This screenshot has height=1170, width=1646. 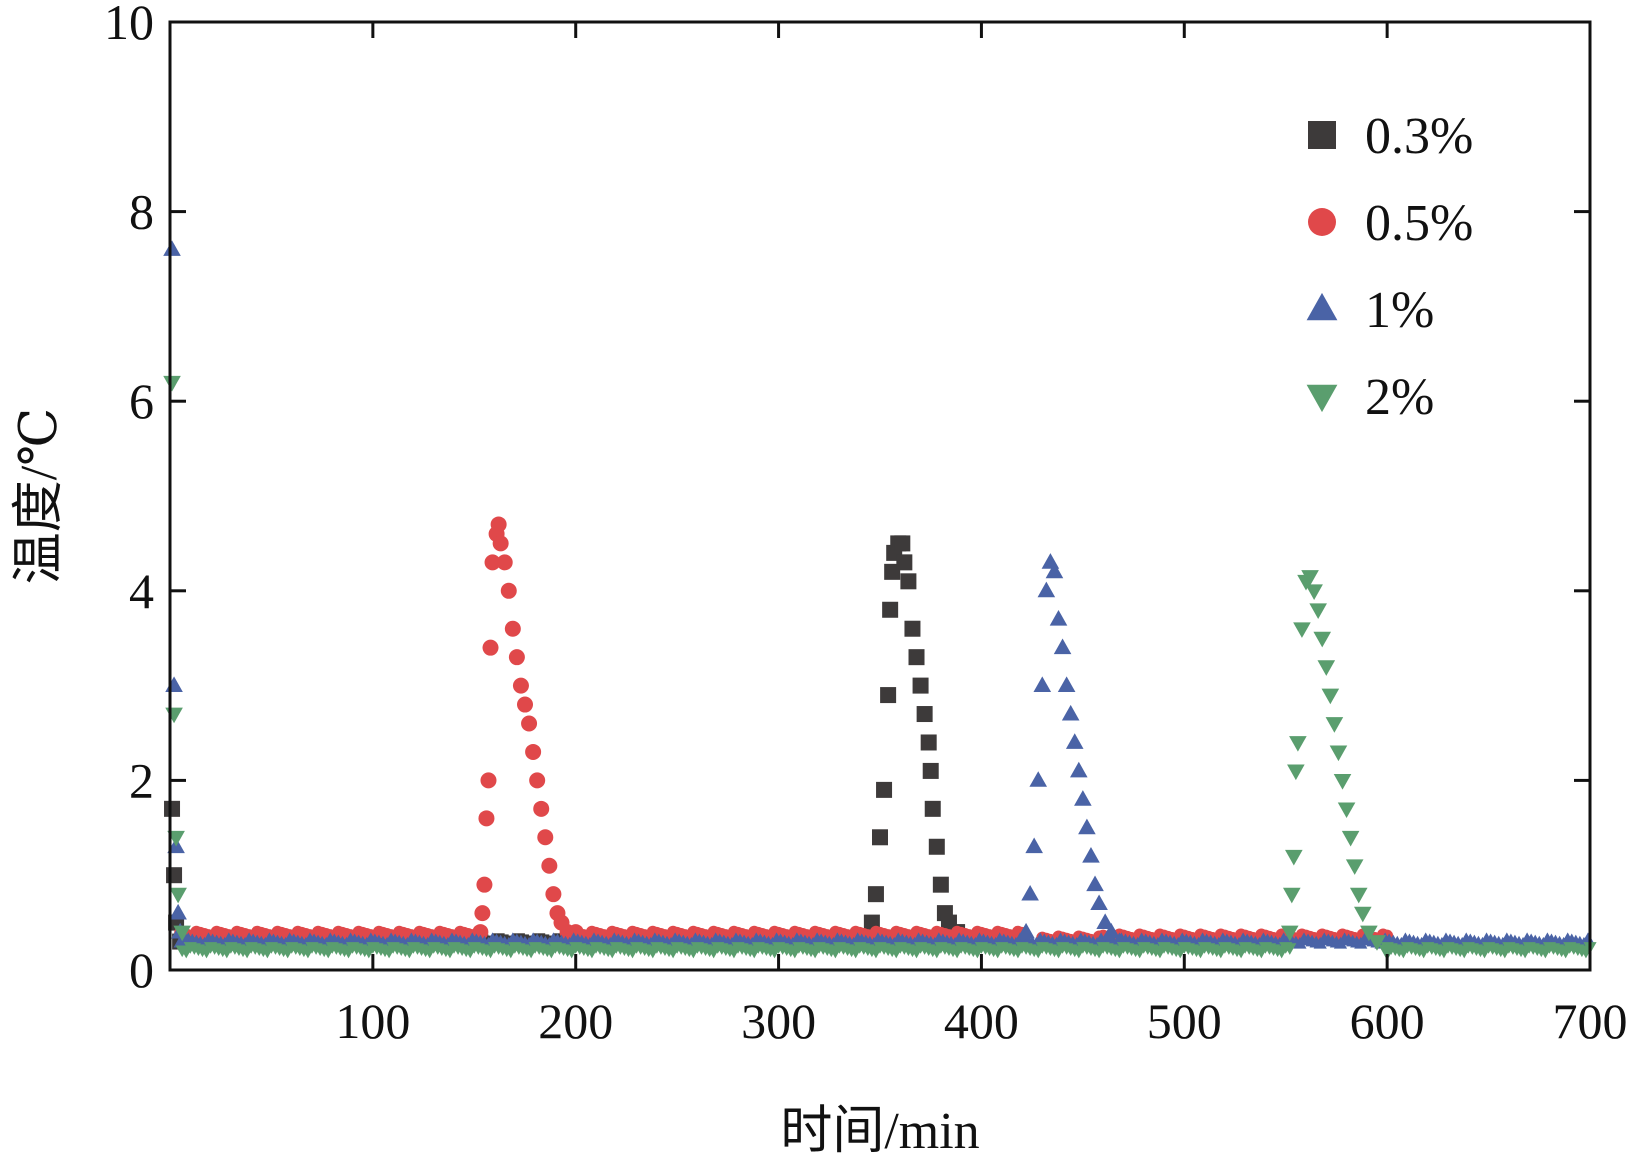 What do you see at coordinates (1322, 135) in the screenshot?
I see `legend-marker` at bounding box center [1322, 135].